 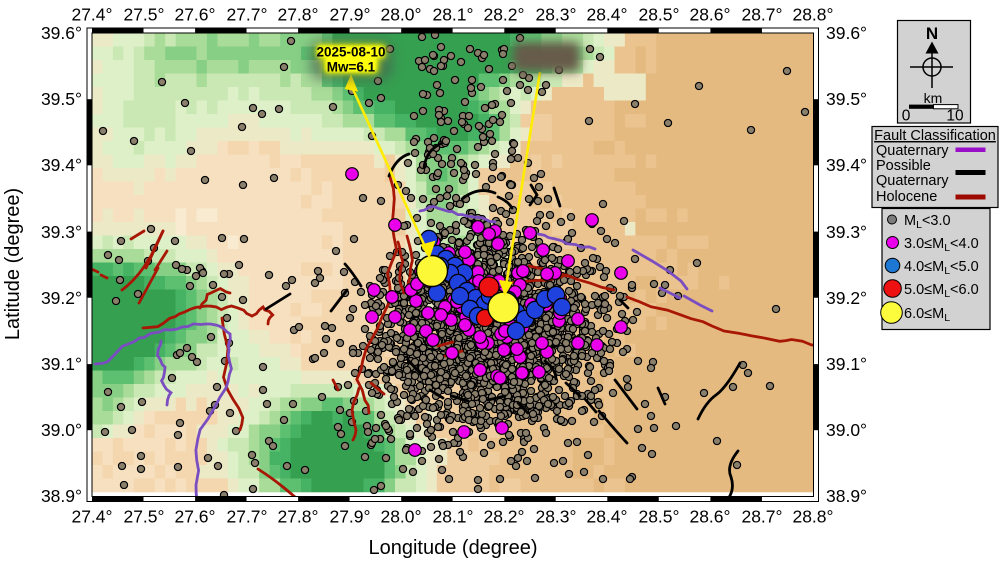 What do you see at coordinates (351, 67) in the screenshot?
I see `svg-text: Mw=6.1` at bounding box center [351, 67].